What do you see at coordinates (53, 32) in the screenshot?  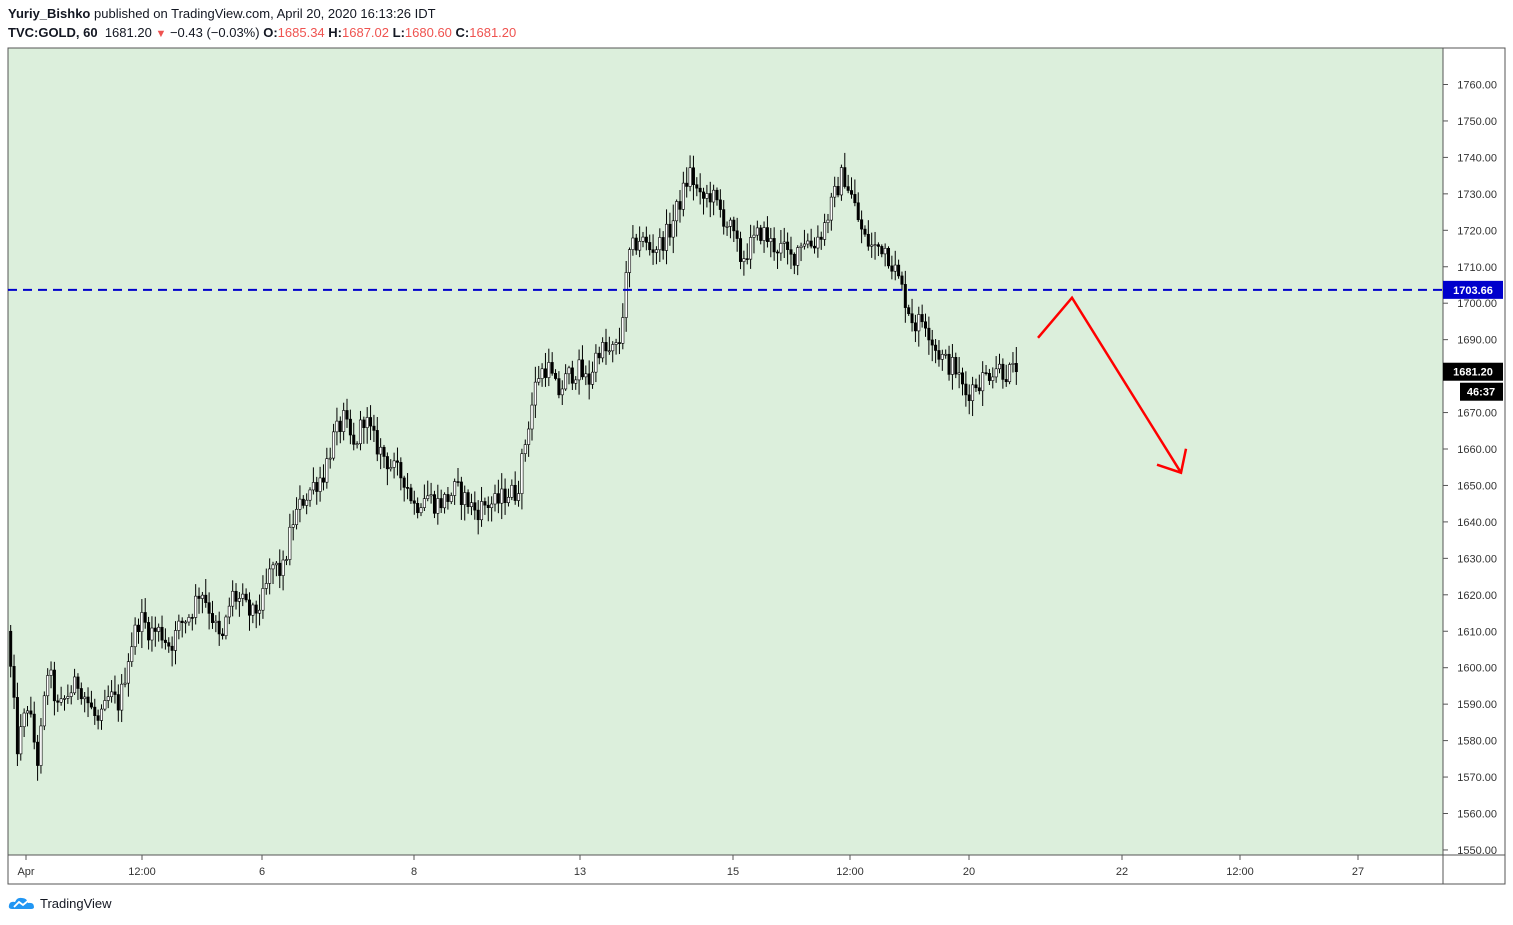 I see `symbol-label: TVC:GOLD, 60` at bounding box center [53, 32].